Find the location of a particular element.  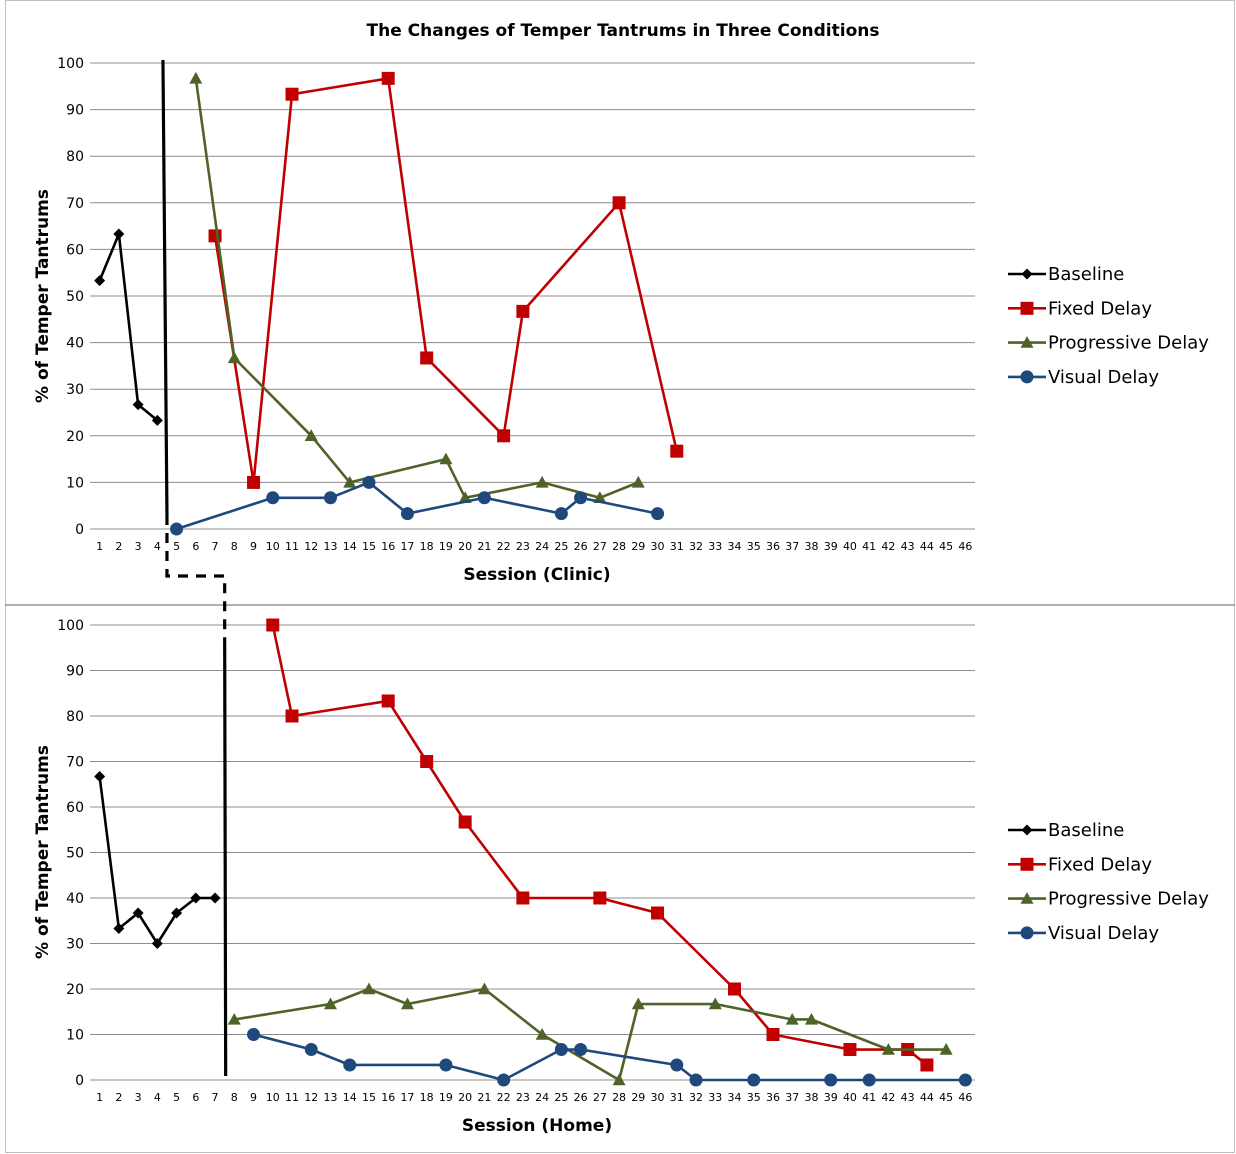

x-tick-label: 35 is located at coordinates (754, 546).